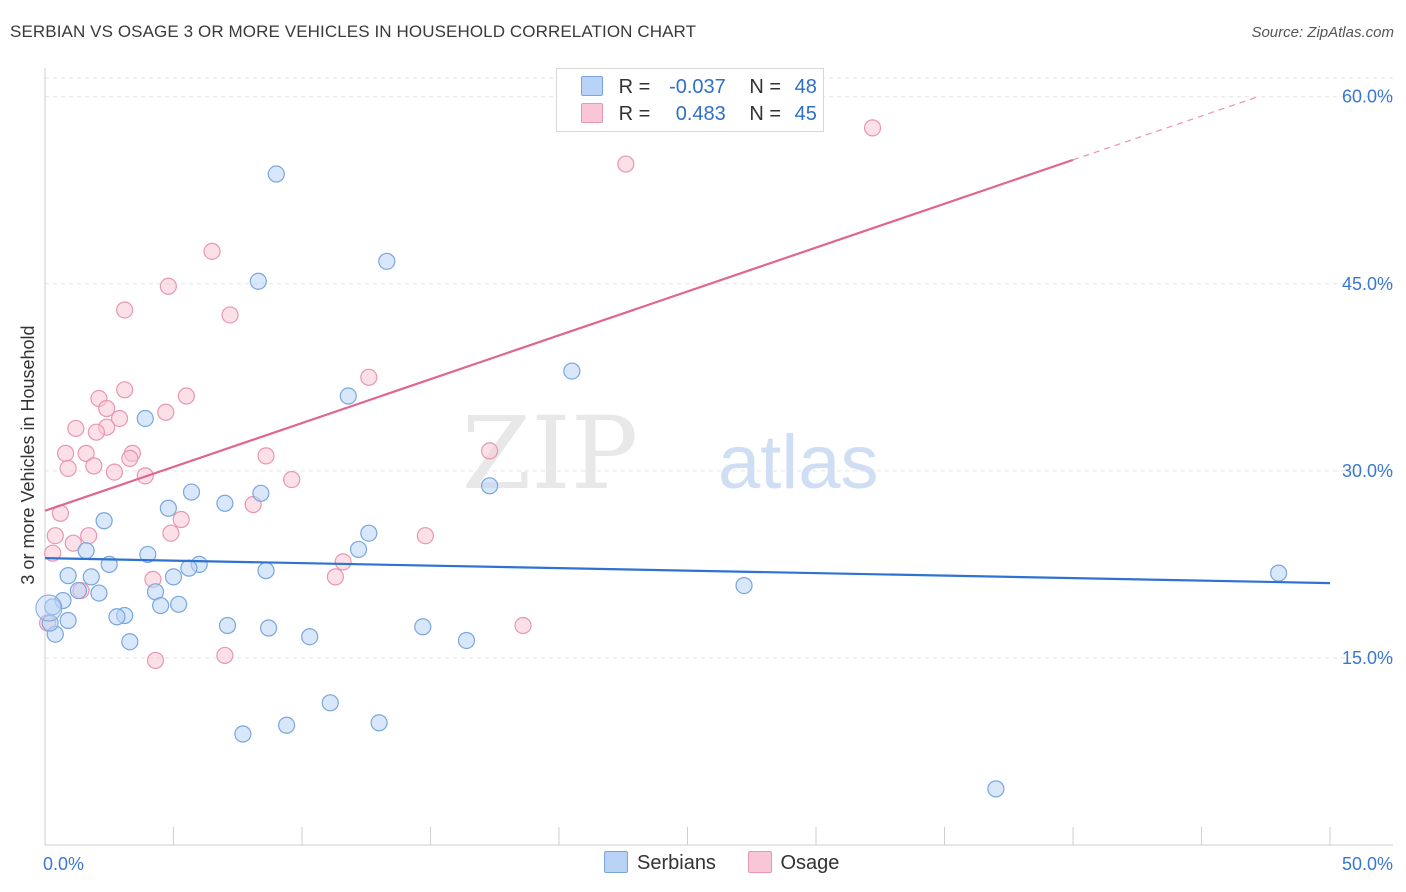 The width and height of the screenshot is (1406, 892). Describe the element at coordinates (703, 114) in the screenshot. I see `legend-row-osage: R = 0.483 N = 45` at that location.